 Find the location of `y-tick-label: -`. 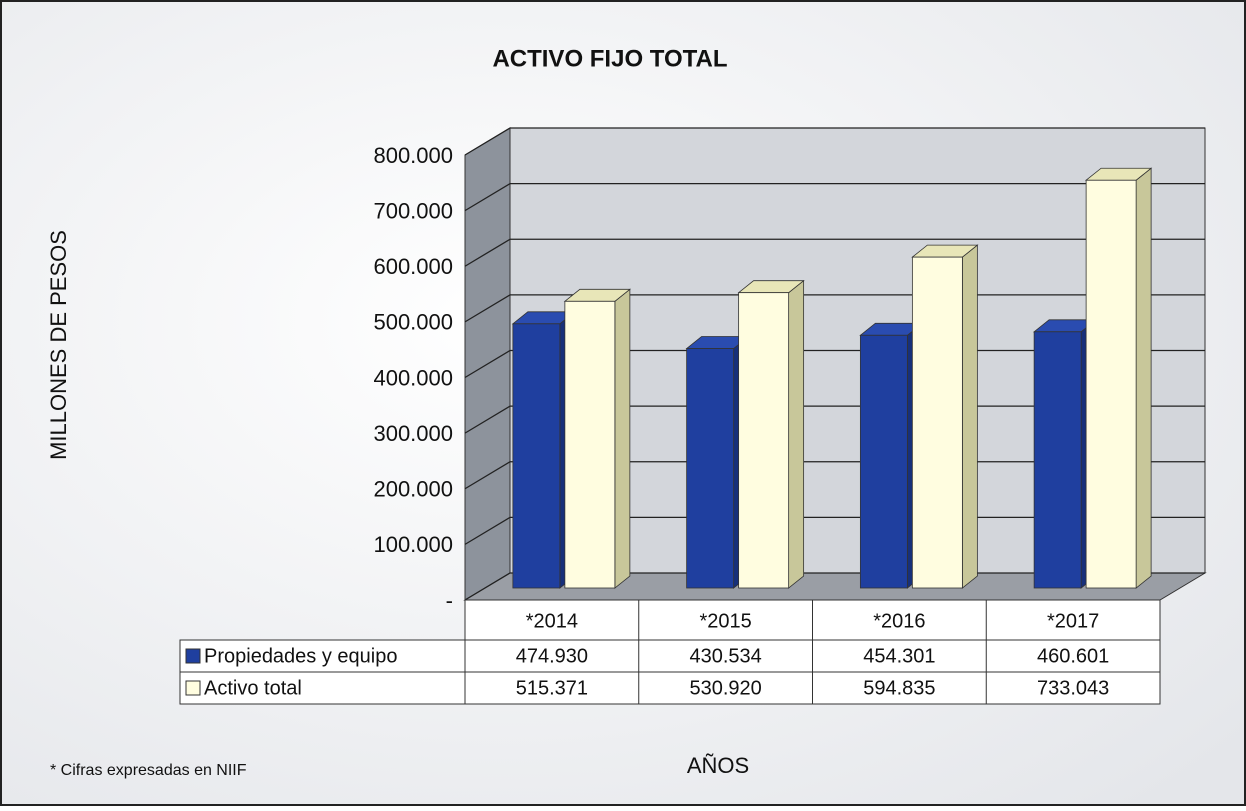

y-tick-label: - is located at coordinates (449, 600).